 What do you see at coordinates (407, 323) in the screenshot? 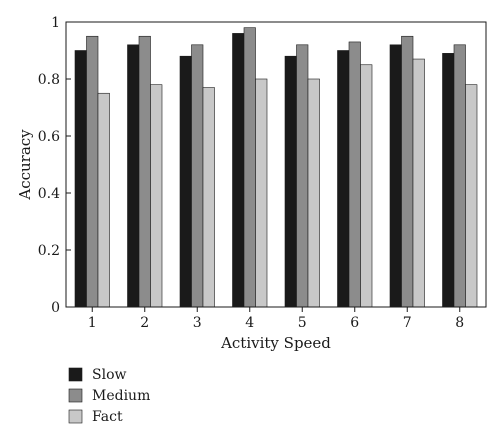
I see `x-tick-label: 7` at bounding box center [407, 323].